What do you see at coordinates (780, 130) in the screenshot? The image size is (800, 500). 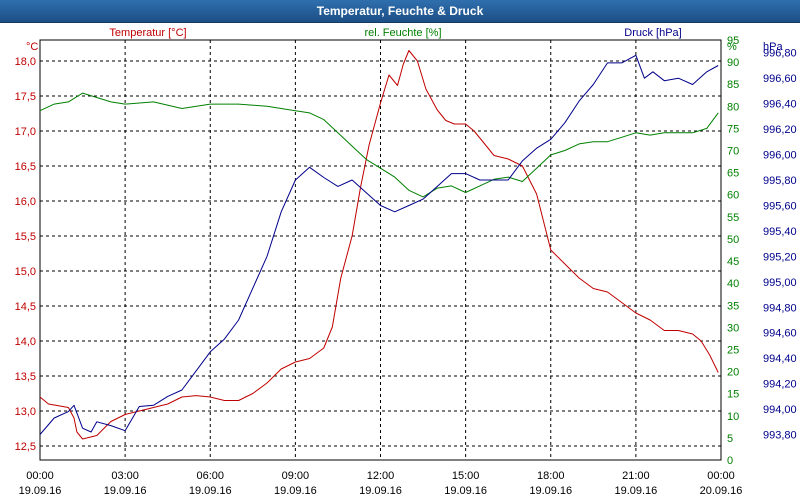 I see `pressure-tick-label: 996,20` at bounding box center [780, 130].